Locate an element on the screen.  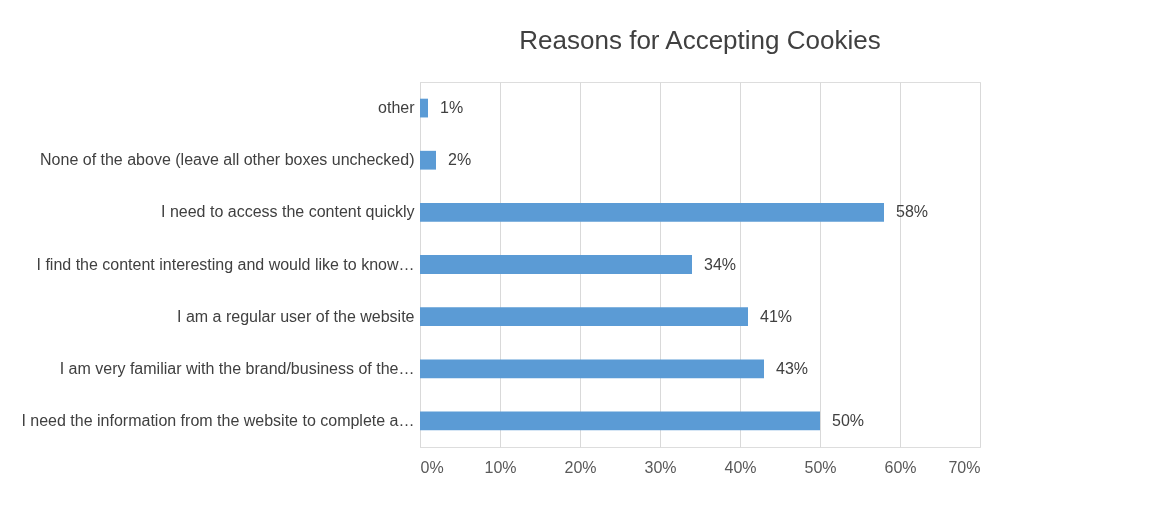
x-tick-label: 0% is located at coordinates (432, 467).